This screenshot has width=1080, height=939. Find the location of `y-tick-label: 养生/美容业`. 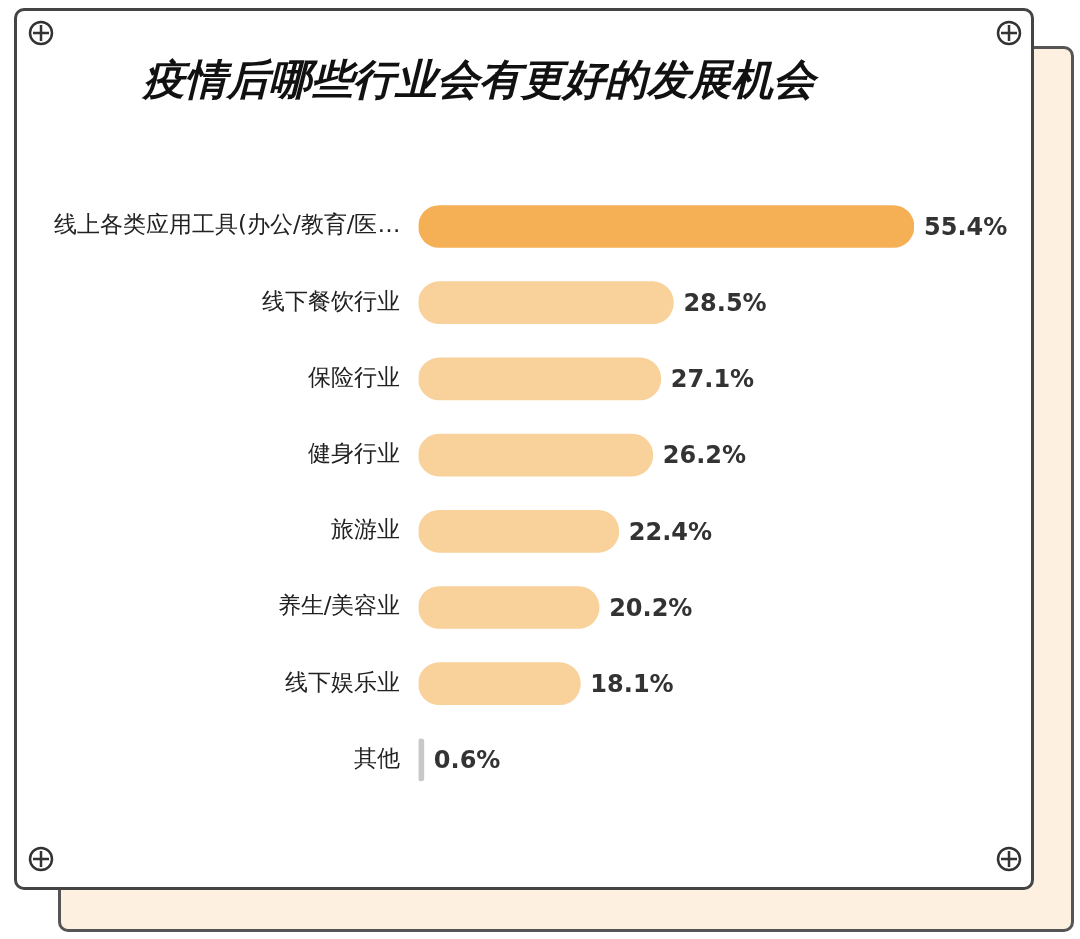

y-tick-label: 养生/美容业 is located at coordinates (339, 605).